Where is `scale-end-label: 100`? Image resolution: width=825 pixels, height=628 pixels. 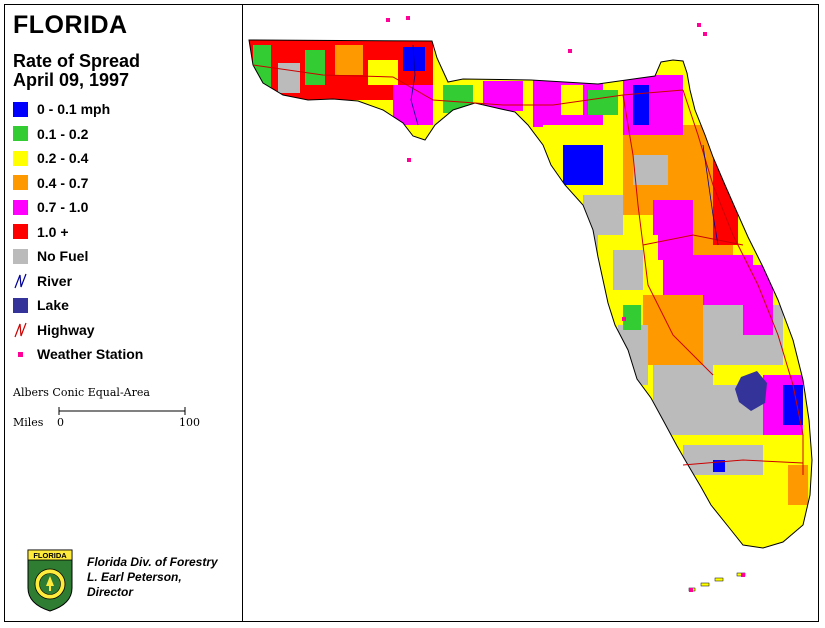
scale-end-label: 100 is located at coordinates (189, 422).